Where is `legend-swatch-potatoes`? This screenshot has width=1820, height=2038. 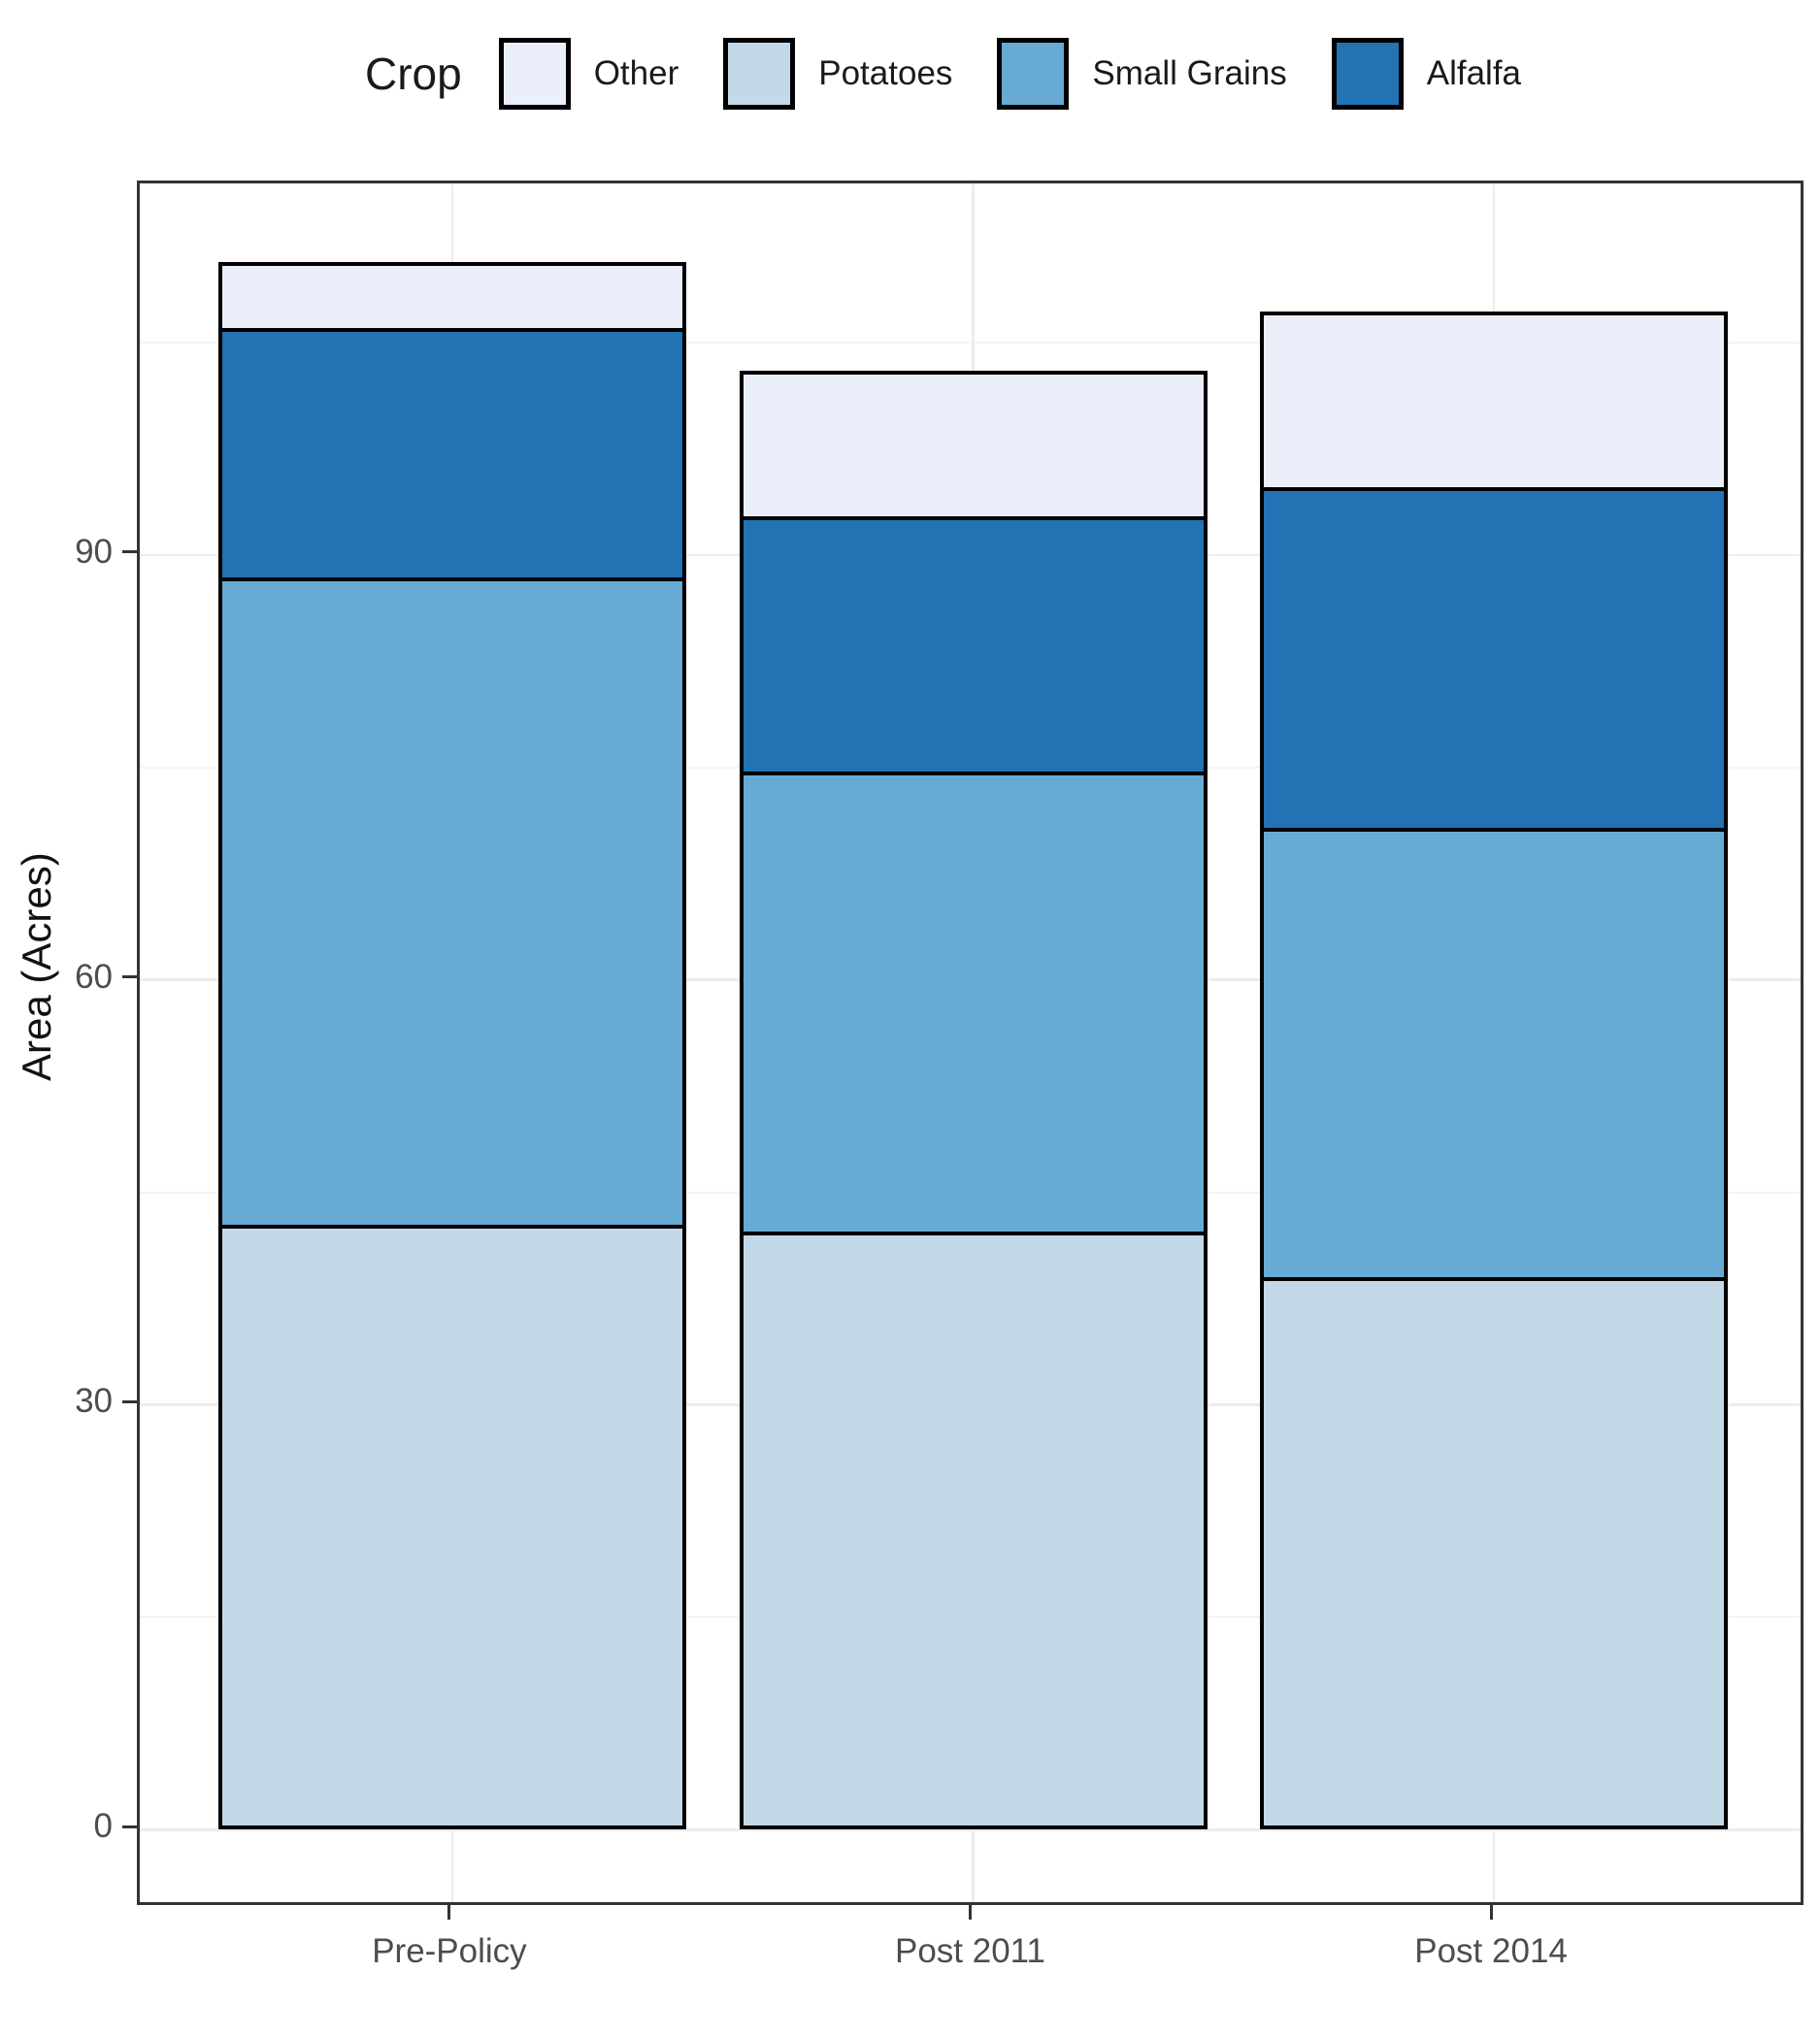 legend-swatch-potatoes is located at coordinates (759, 74).